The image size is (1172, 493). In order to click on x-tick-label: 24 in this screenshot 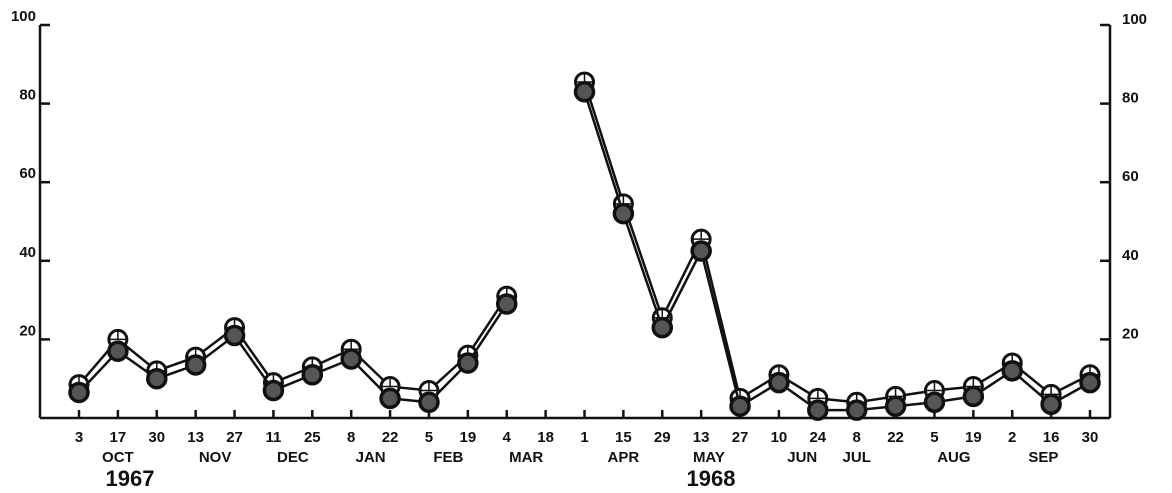, I will do `click(817, 437)`.